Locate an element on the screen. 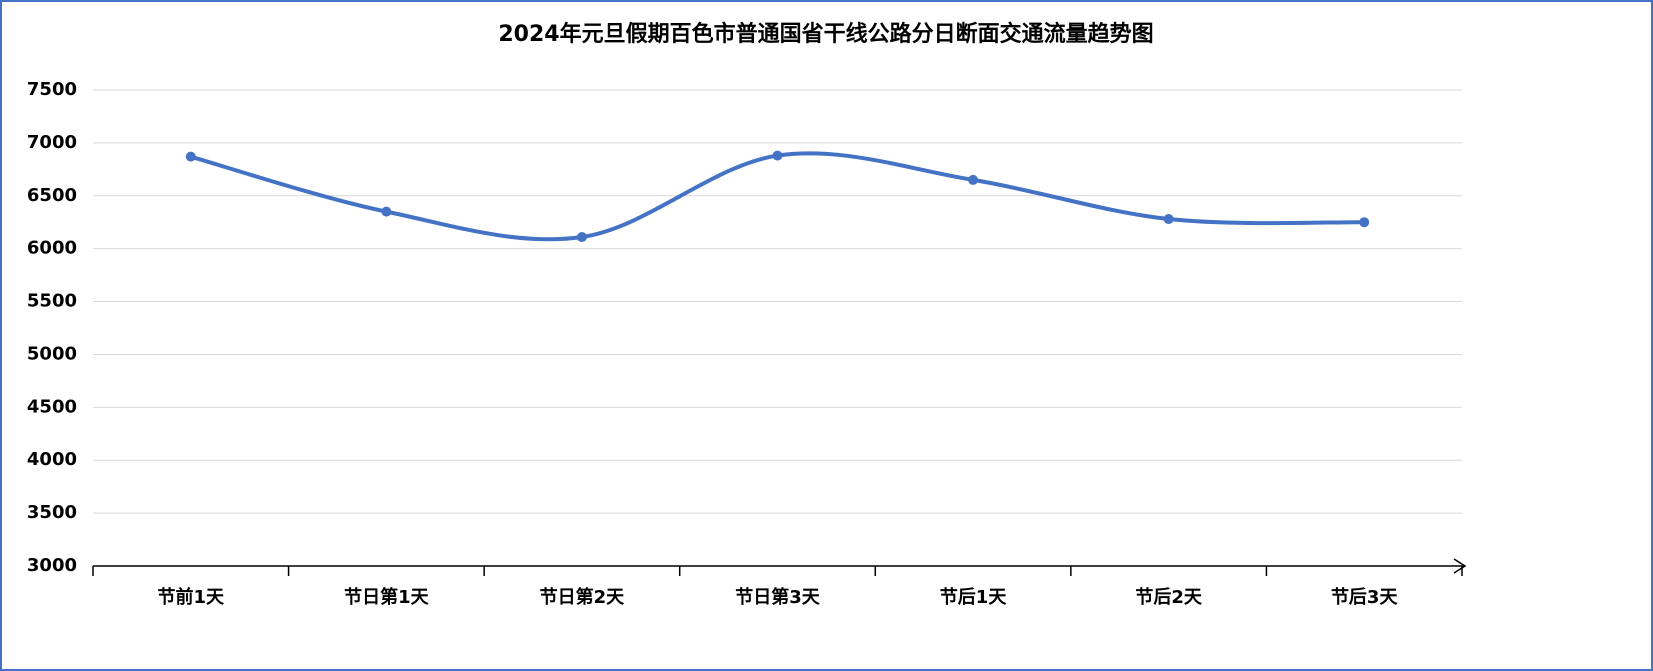 The image size is (1653, 671). x-tick-label: 节日第3天 is located at coordinates (778, 597).